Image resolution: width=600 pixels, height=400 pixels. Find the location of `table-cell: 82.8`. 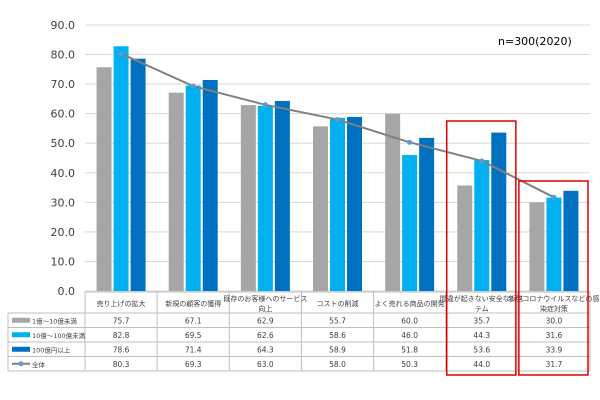

table-cell: 82.8 is located at coordinates (121, 335).